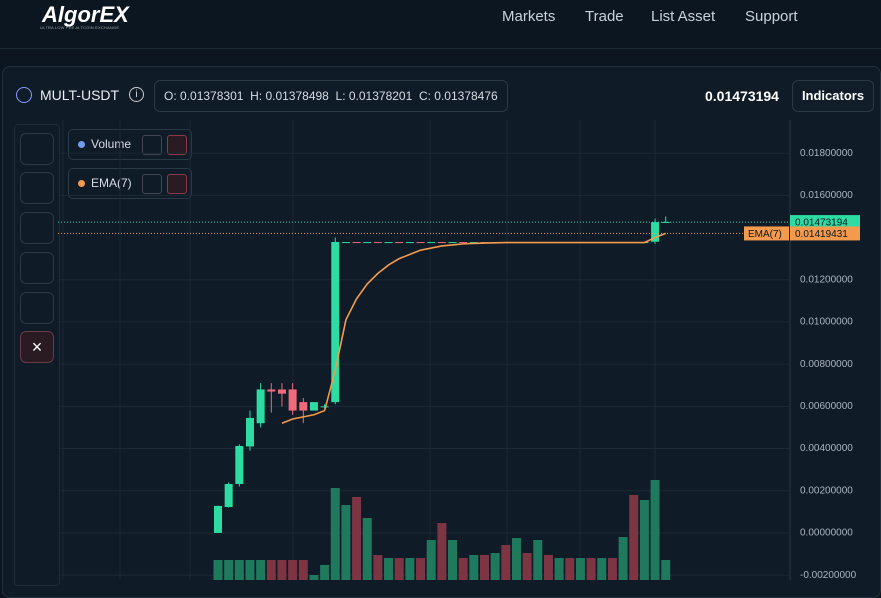 This screenshot has height=598, width=881. I want to click on symbol: MULT-USDT, so click(80, 95).